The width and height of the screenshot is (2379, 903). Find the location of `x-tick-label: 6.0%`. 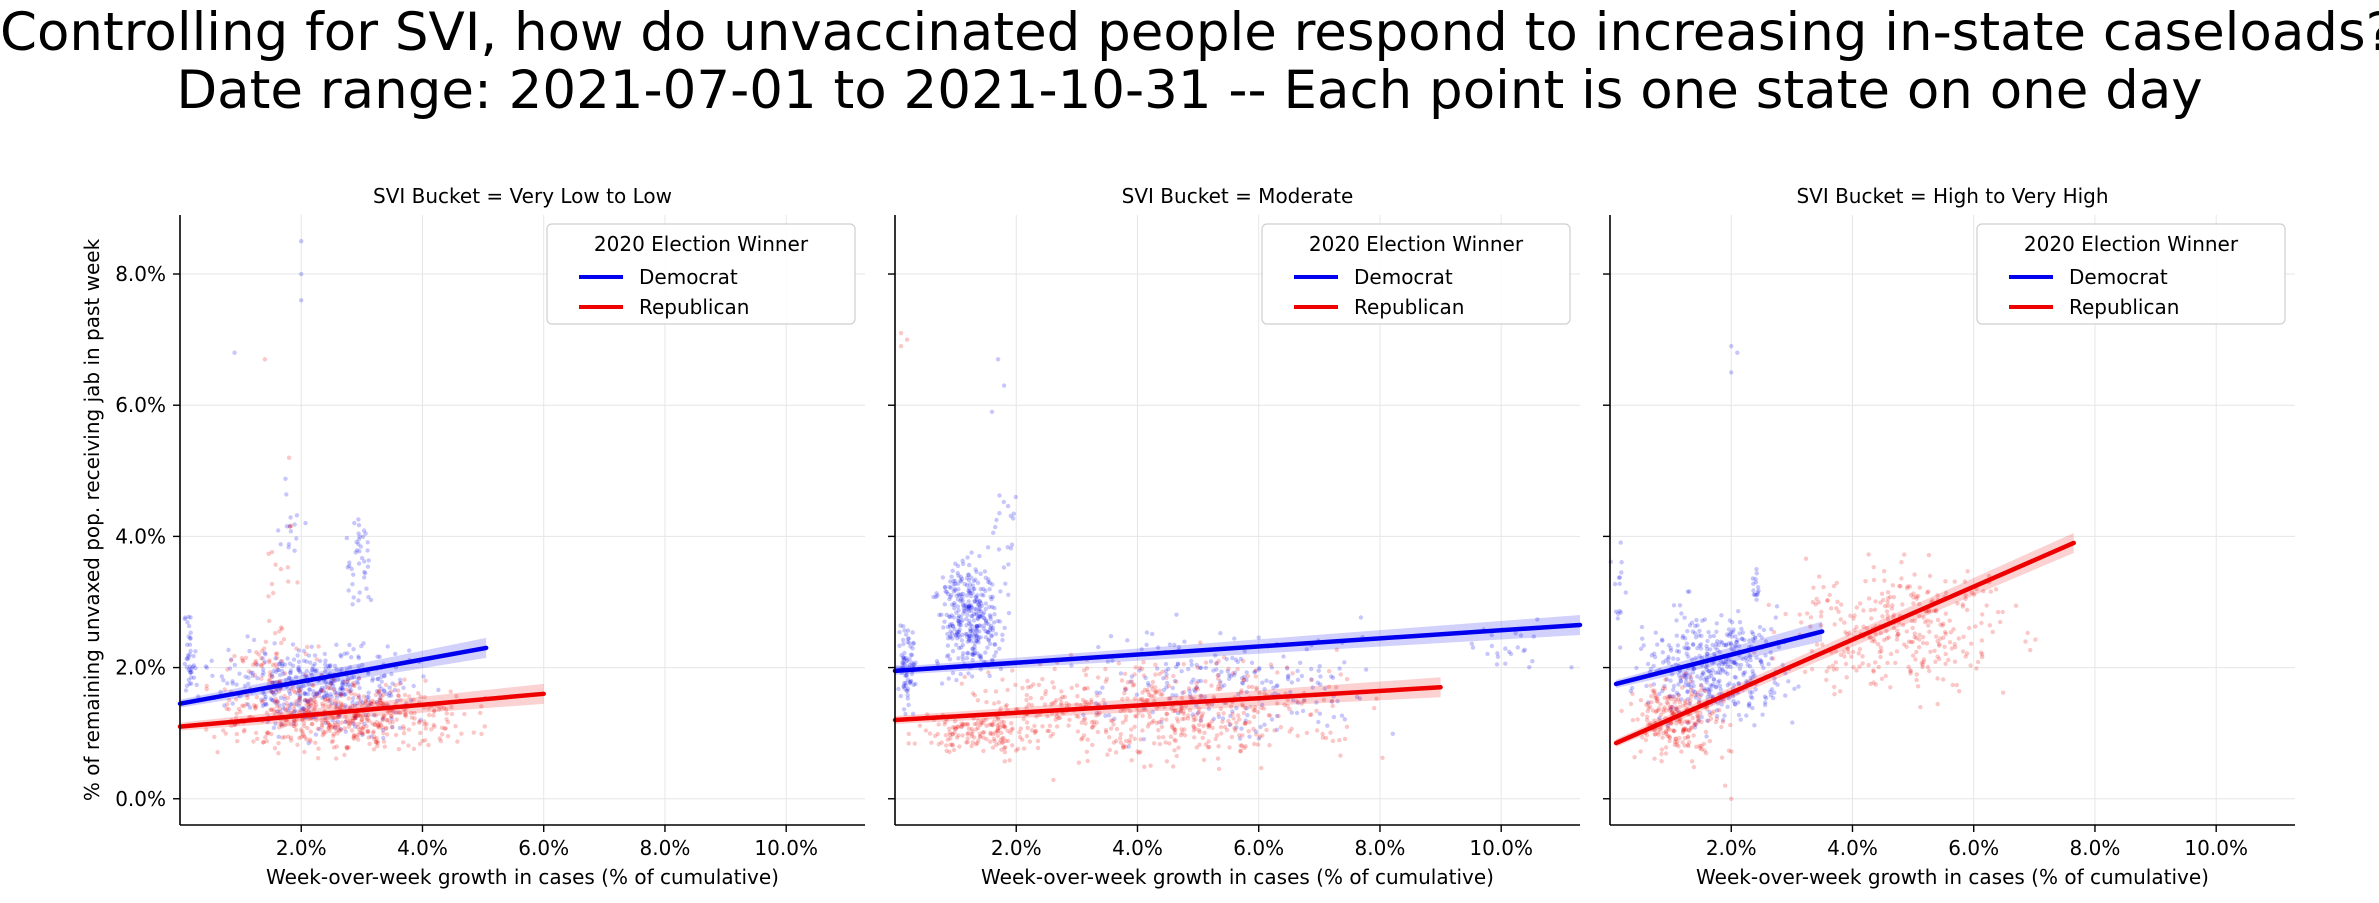

x-tick-label: 6.0% is located at coordinates (1258, 848).